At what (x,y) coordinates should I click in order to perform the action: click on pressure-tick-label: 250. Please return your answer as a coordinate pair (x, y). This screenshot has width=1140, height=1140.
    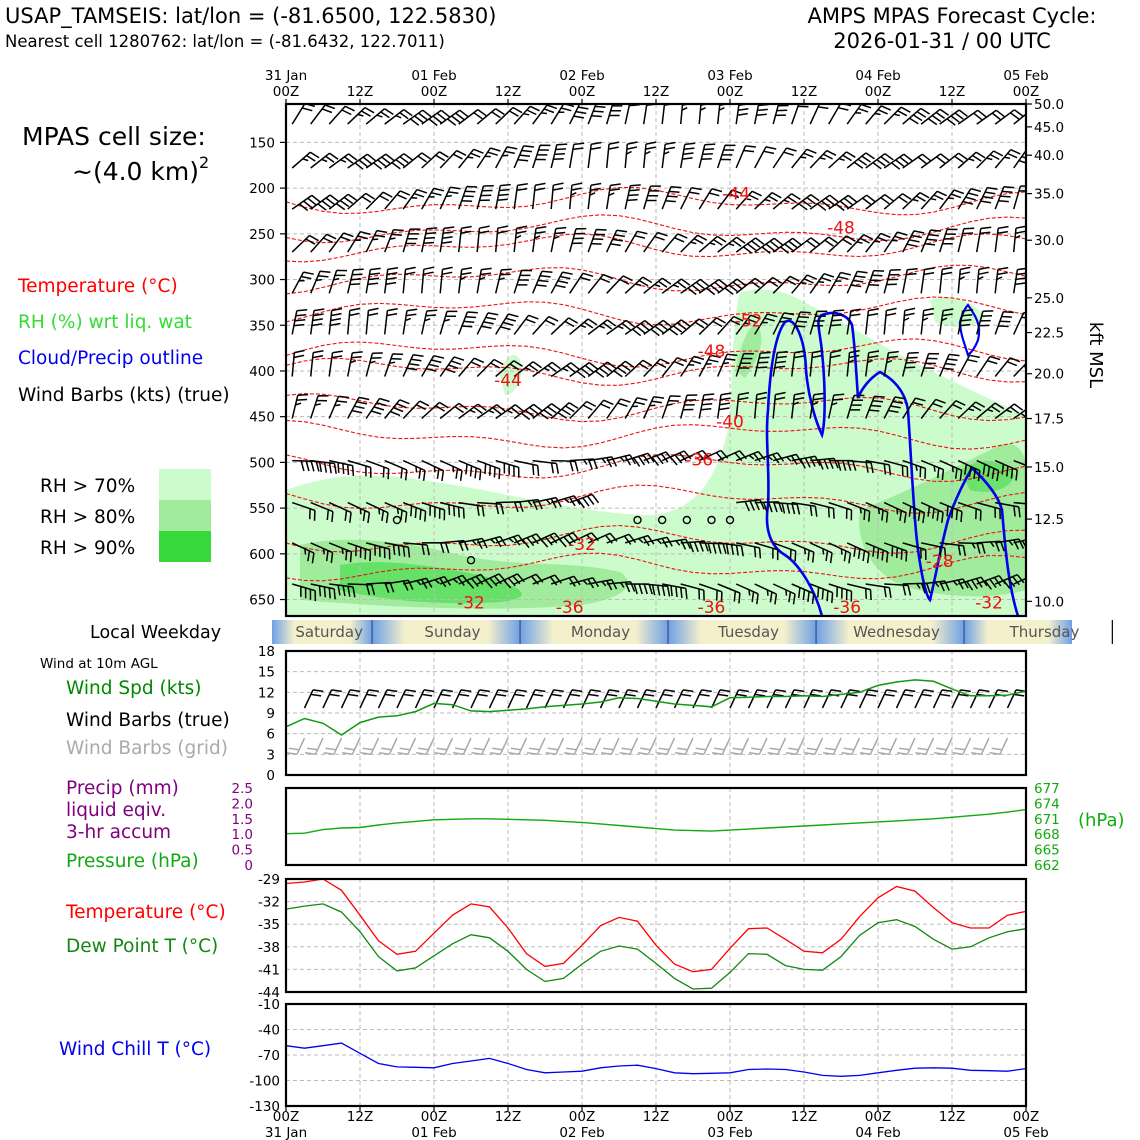
    Looking at the image, I should click on (262, 235).